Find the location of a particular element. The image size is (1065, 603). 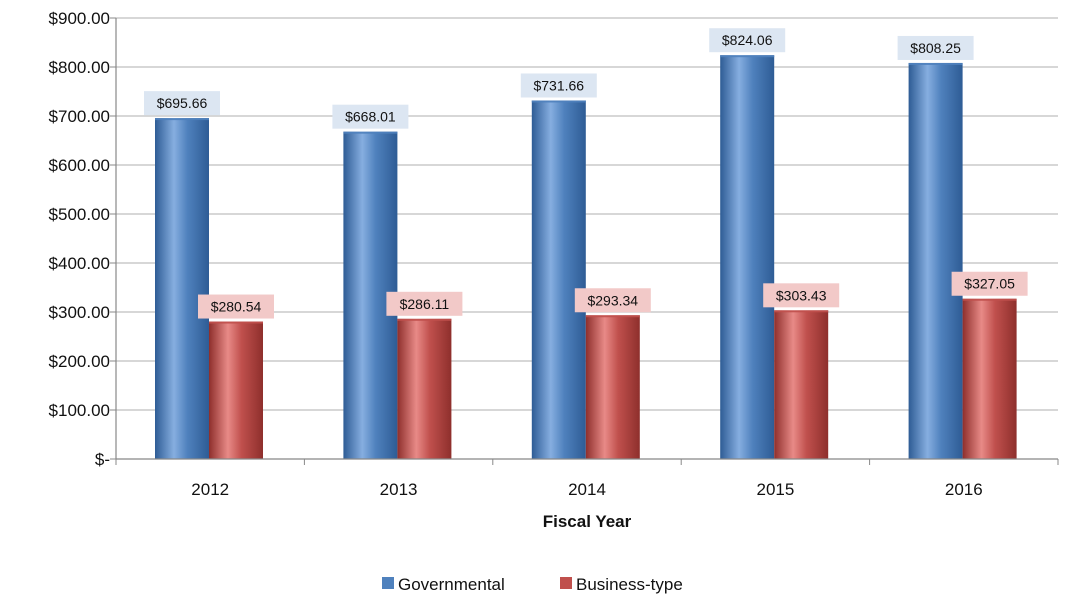

y-tick-label: $500.00 is located at coordinates (79, 214).